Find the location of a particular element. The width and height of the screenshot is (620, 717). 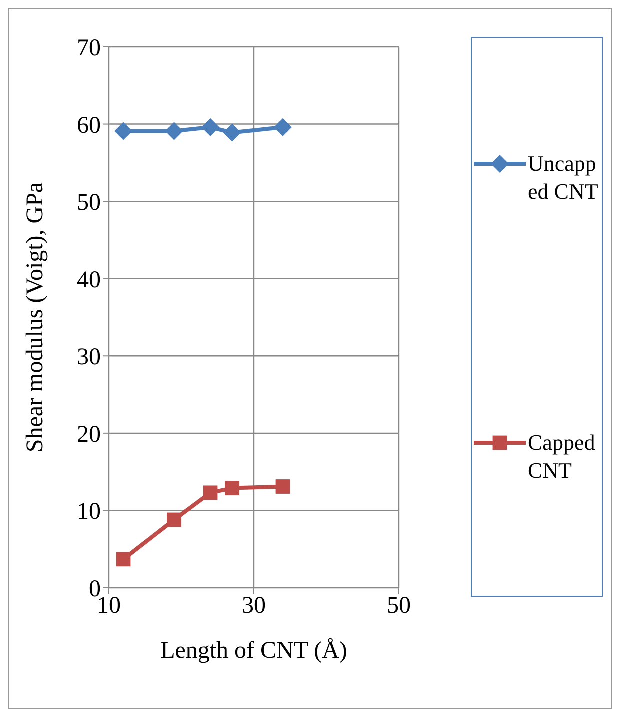

legend-label: Uncapped CNT is located at coordinates (564, 178).